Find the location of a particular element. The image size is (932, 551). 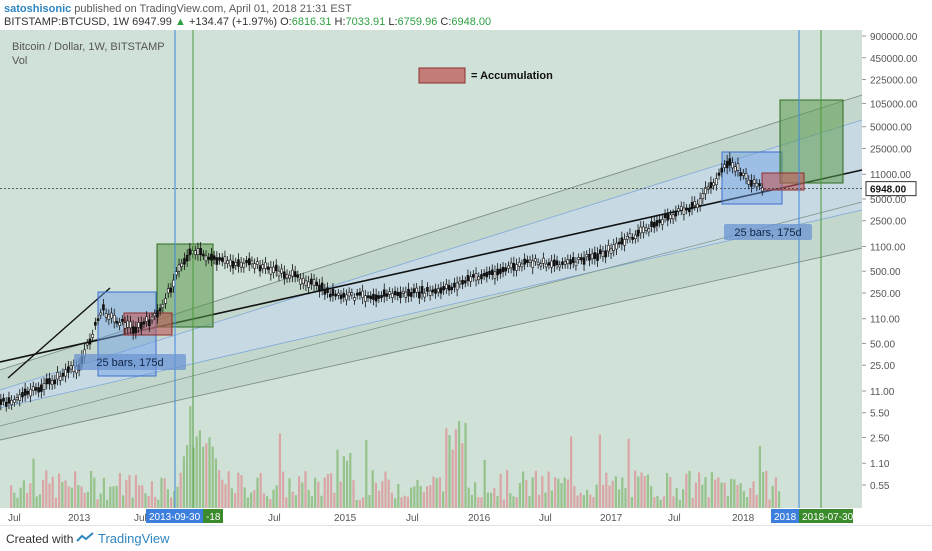

y-tick-label: 5000.00 is located at coordinates (888, 200).